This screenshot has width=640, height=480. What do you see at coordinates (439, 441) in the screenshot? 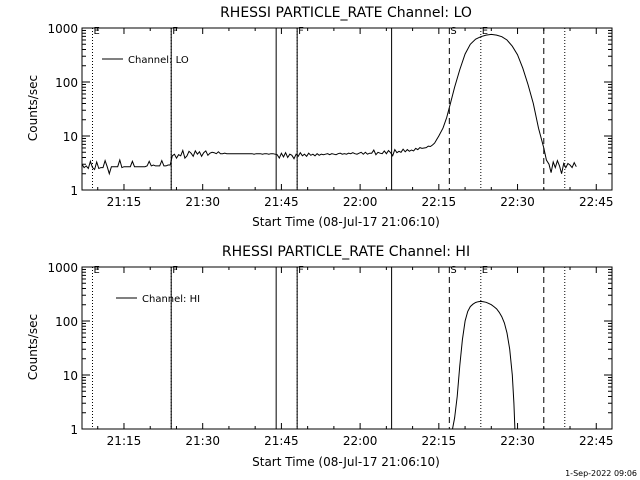
I see `panel-hi-xtick-label: 22:15` at bounding box center [439, 441].